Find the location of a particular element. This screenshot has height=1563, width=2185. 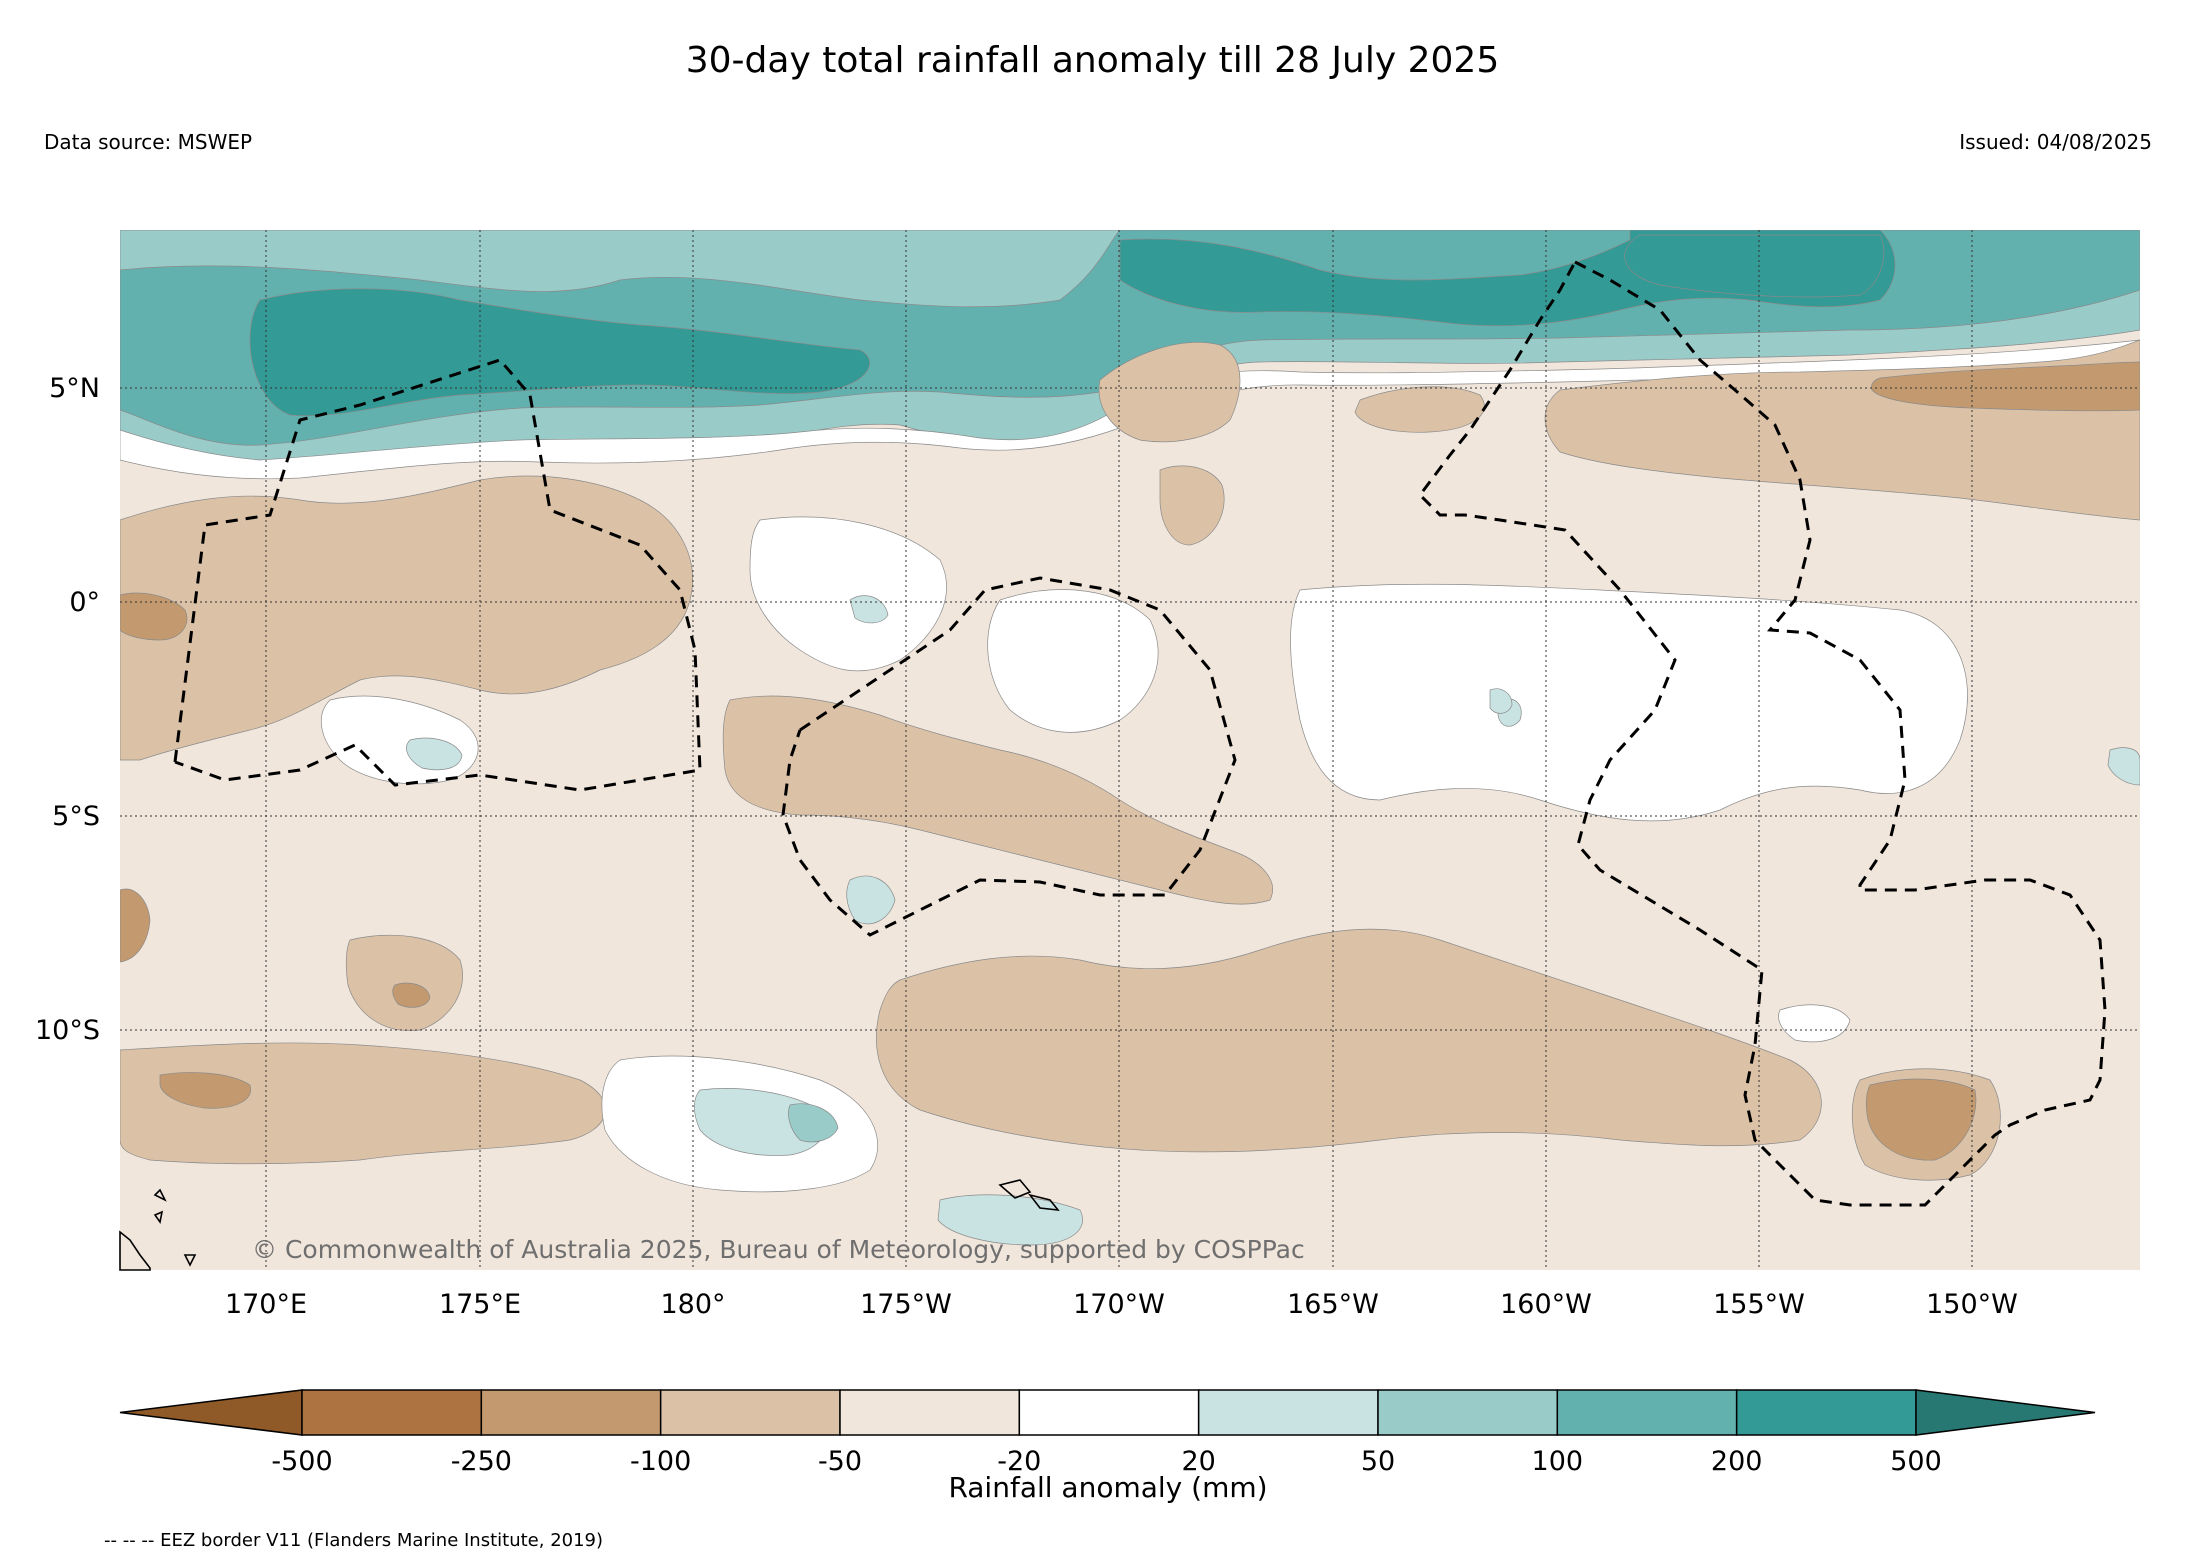

colorbar-tick-label: 100 is located at coordinates (1558, 1461).